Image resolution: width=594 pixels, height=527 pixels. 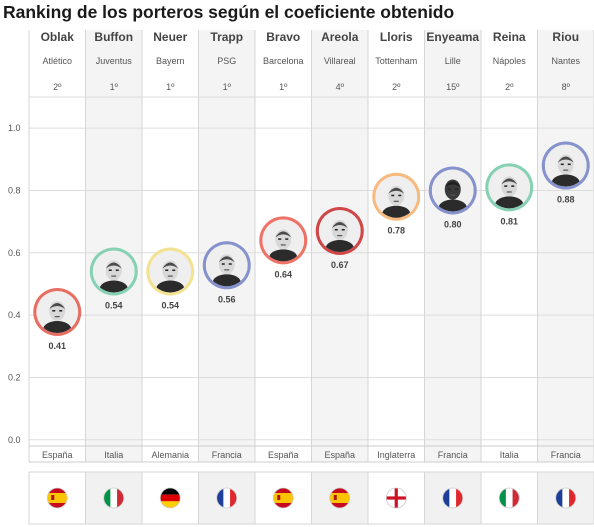 What do you see at coordinates (226, 61) in the screenshot?
I see `club-label: PSG` at bounding box center [226, 61].